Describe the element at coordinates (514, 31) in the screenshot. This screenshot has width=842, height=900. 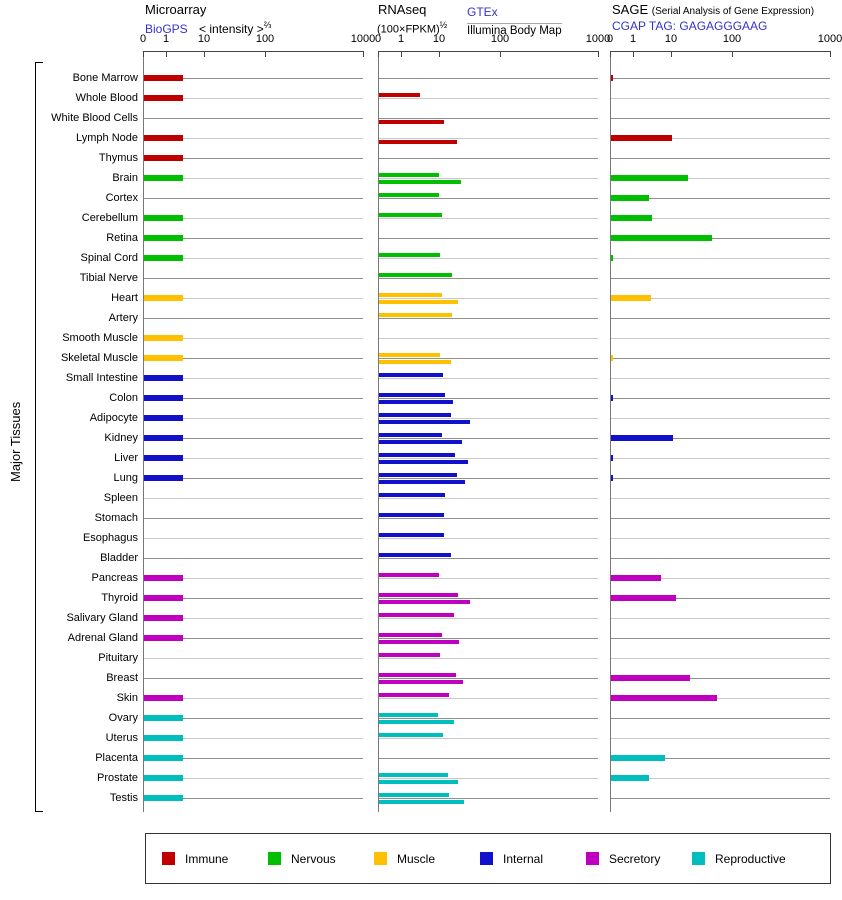
I see `illumina-body-map-label: Illumina Body Map` at that location.